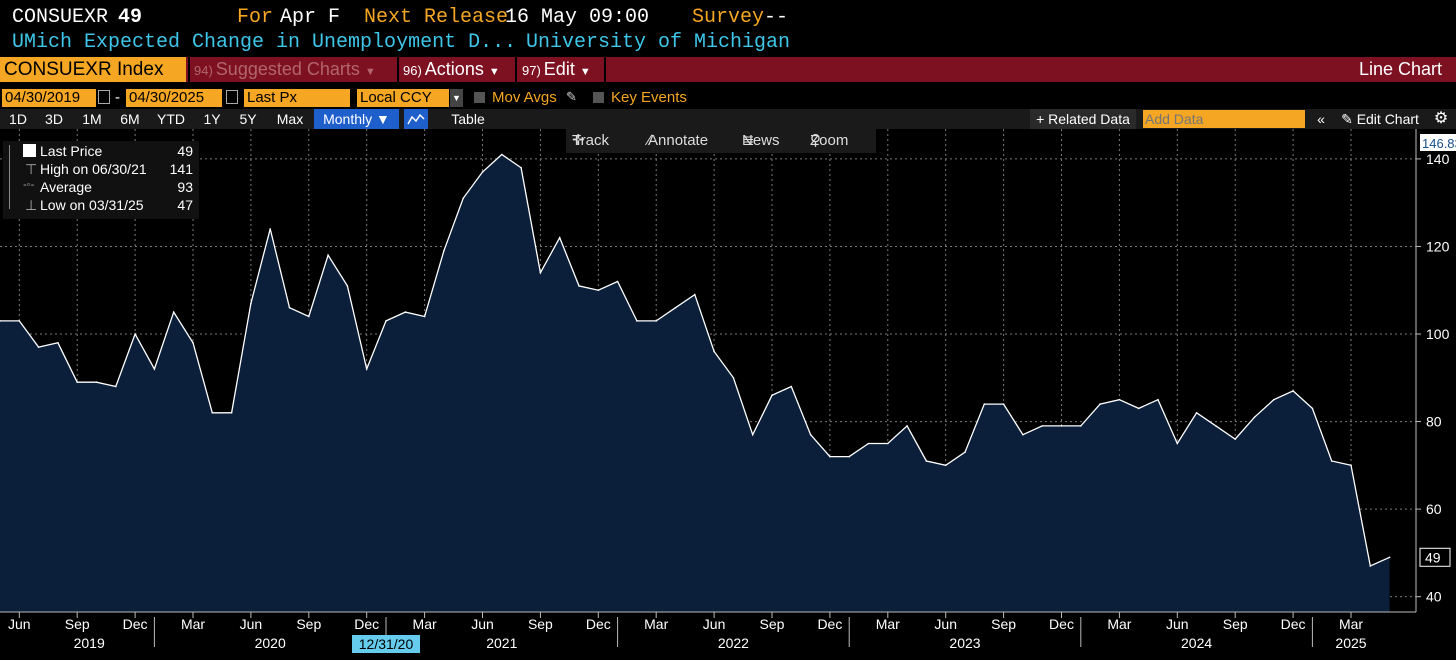  What do you see at coordinates (1224, 119) in the screenshot?
I see `add-data-input` at bounding box center [1224, 119].